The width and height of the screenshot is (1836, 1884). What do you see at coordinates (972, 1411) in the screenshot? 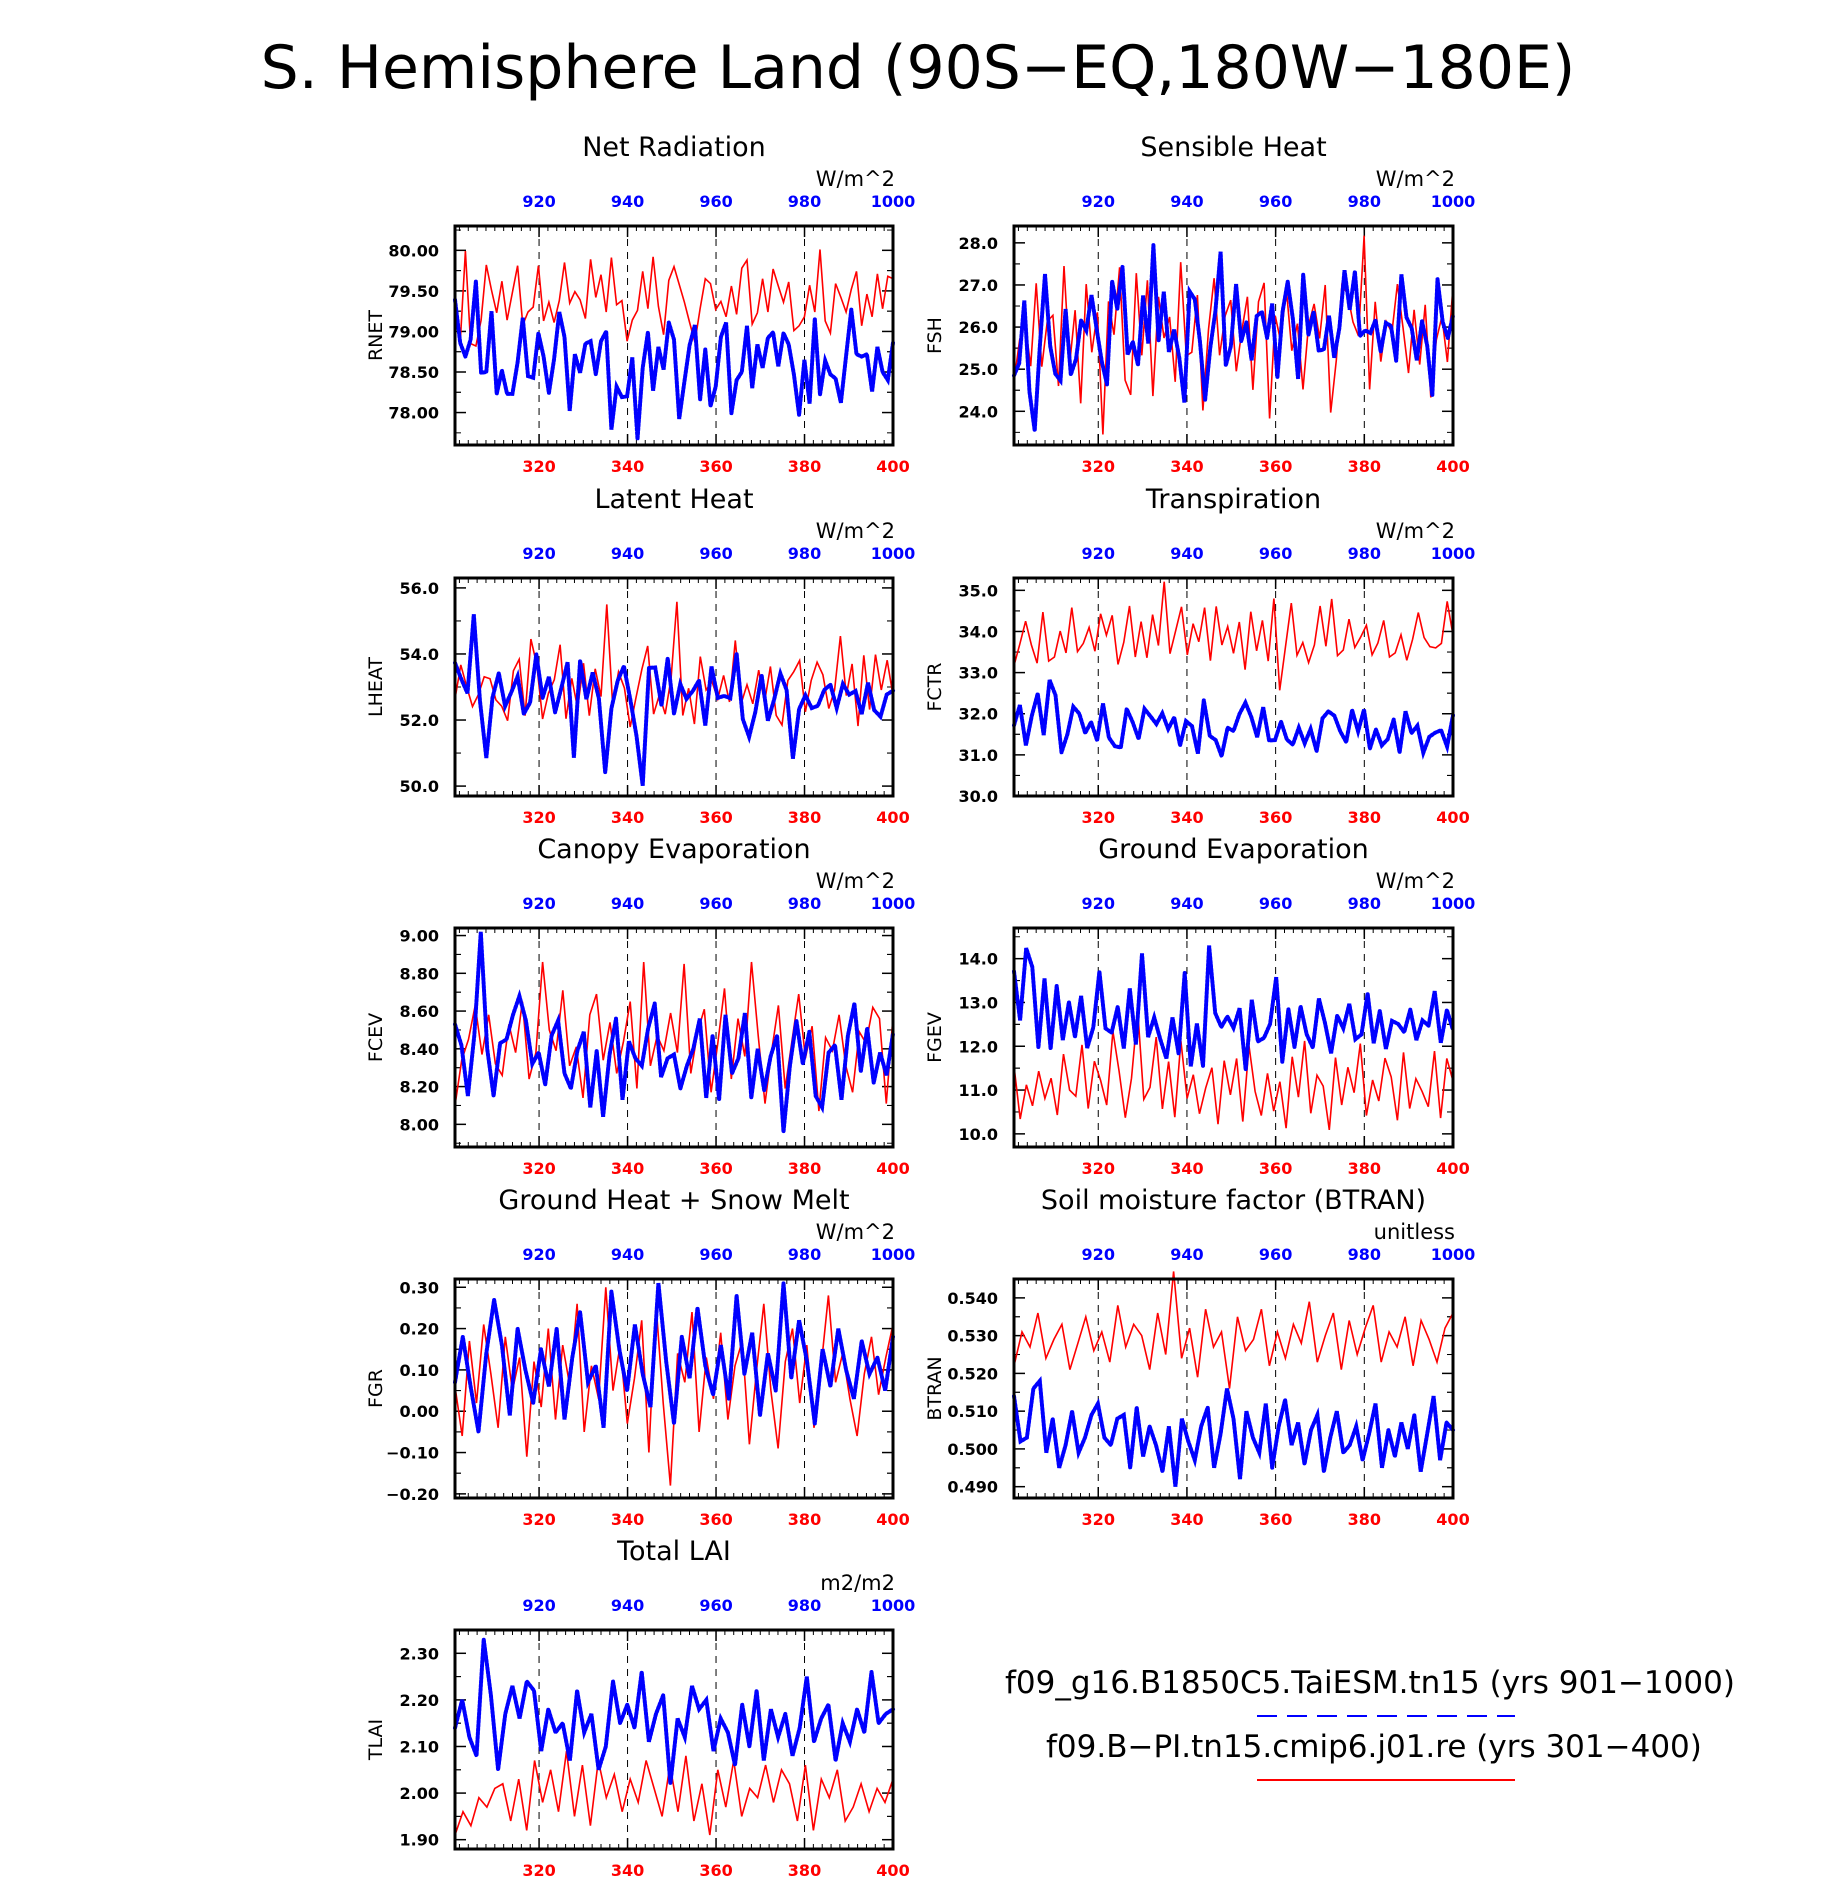
I see `y-tick-label: 0.510` at bounding box center [972, 1411].